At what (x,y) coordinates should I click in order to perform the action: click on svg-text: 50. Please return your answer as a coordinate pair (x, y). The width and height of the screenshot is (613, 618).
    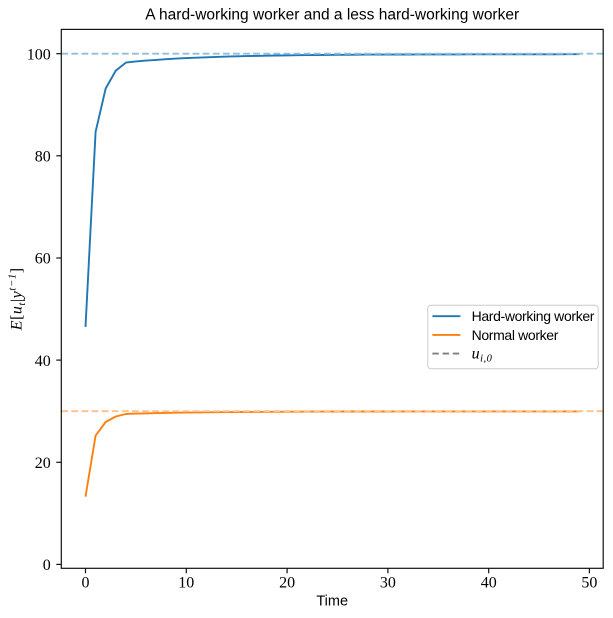
    Looking at the image, I should click on (589, 583).